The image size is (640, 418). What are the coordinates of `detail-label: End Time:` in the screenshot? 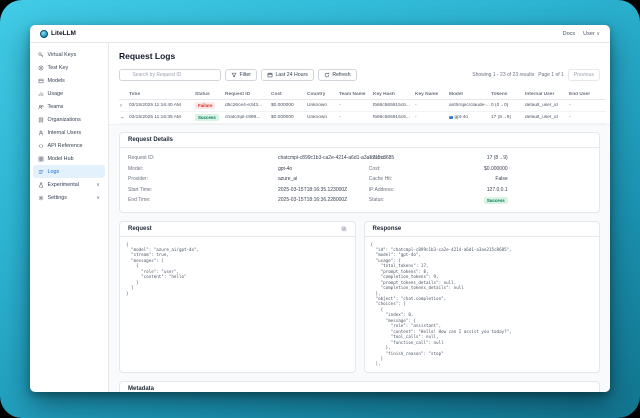 It's located at (139, 200).